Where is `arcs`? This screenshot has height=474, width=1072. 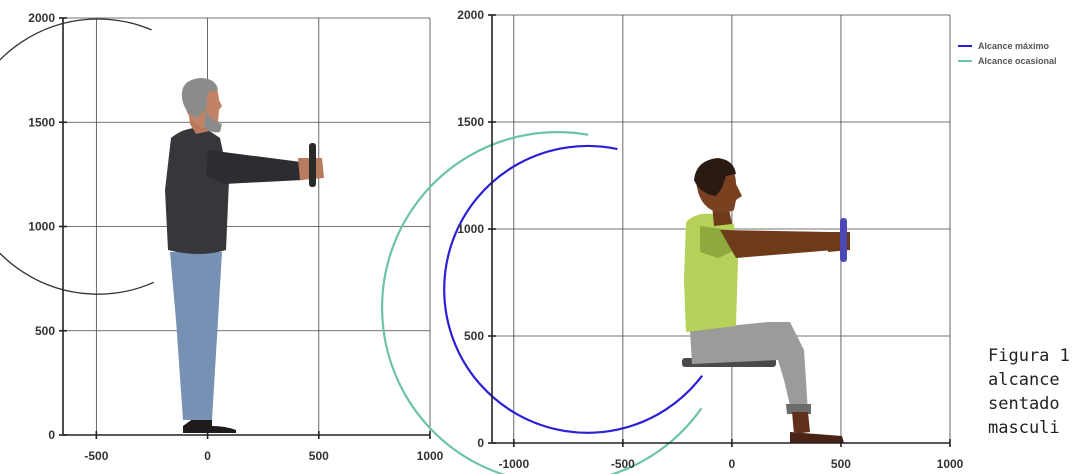 arcs is located at coordinates (77, 156).